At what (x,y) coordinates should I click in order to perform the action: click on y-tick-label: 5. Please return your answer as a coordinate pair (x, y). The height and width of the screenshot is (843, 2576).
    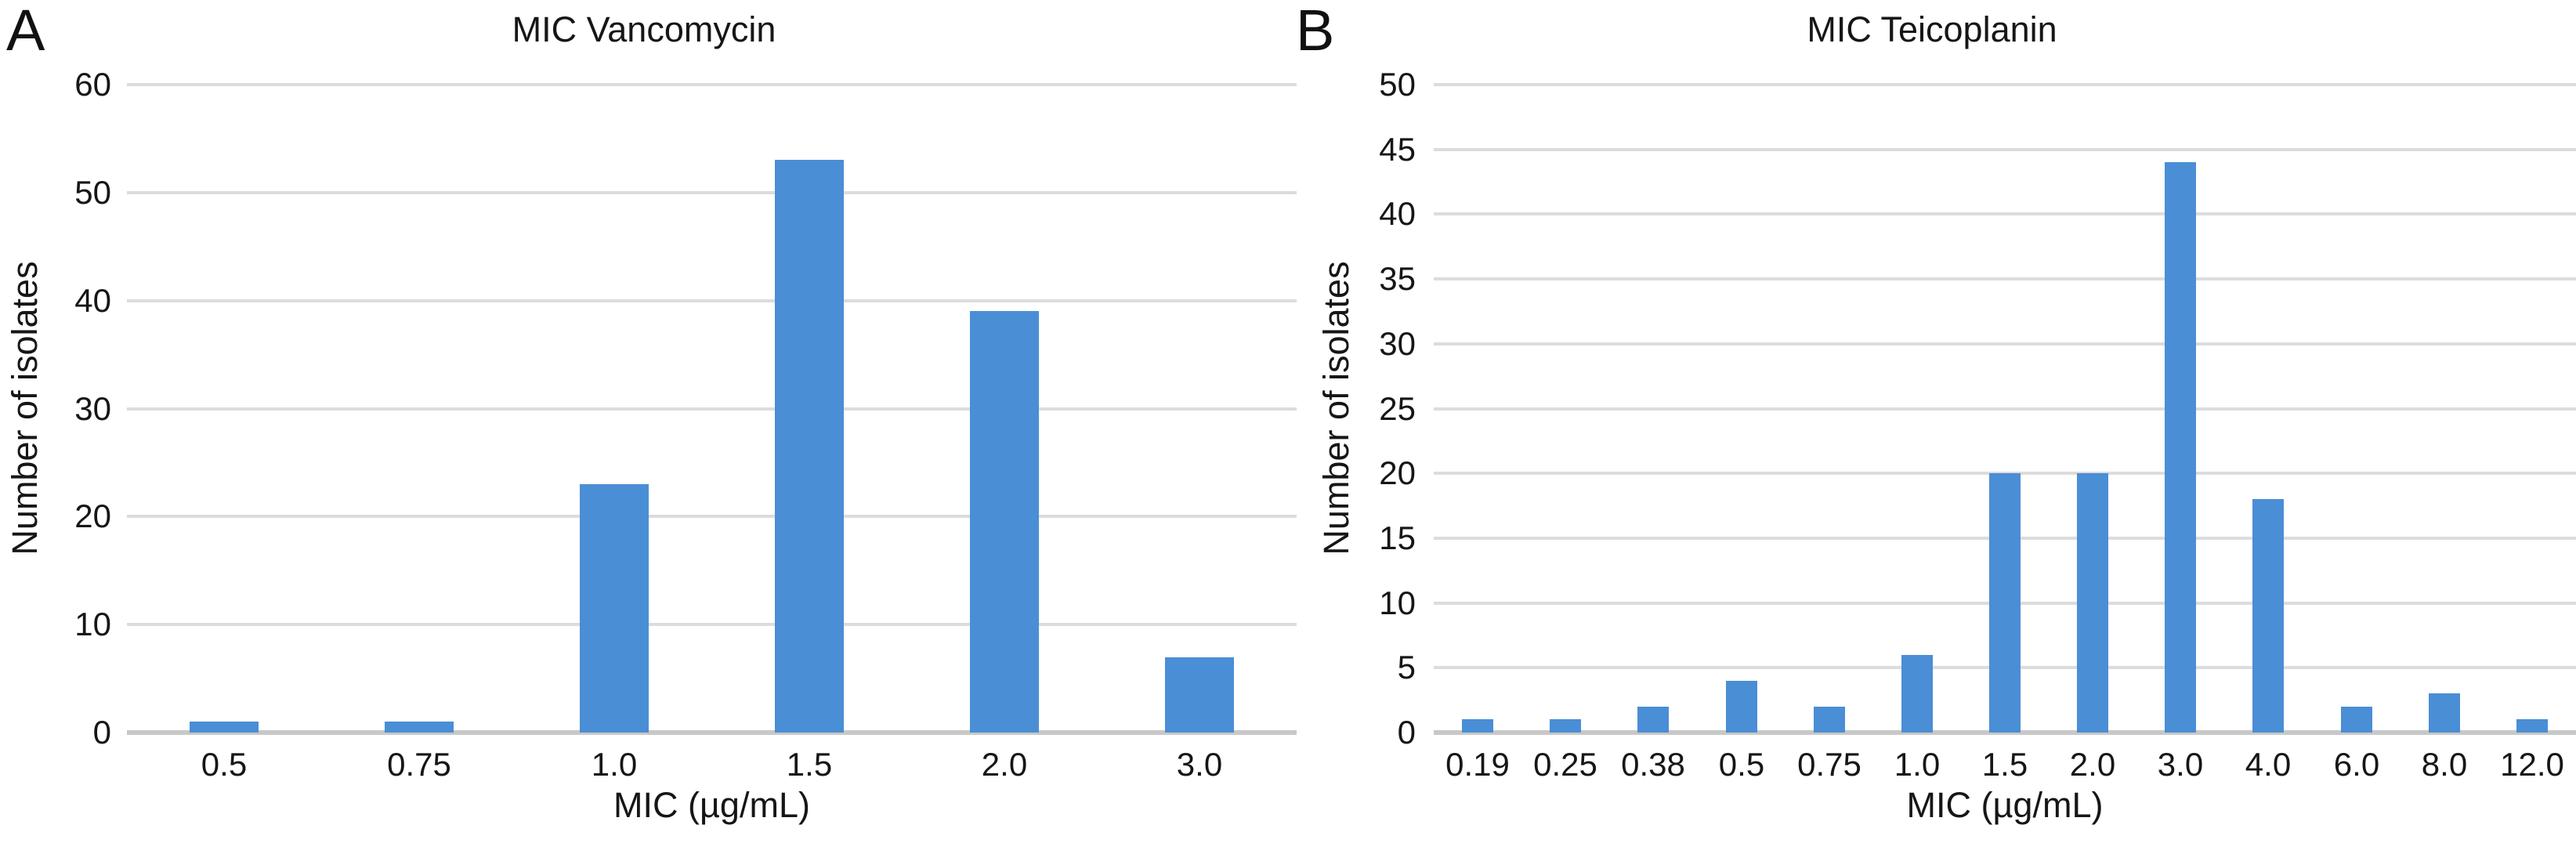
    Looking at the image, I should click on (1407, 667).